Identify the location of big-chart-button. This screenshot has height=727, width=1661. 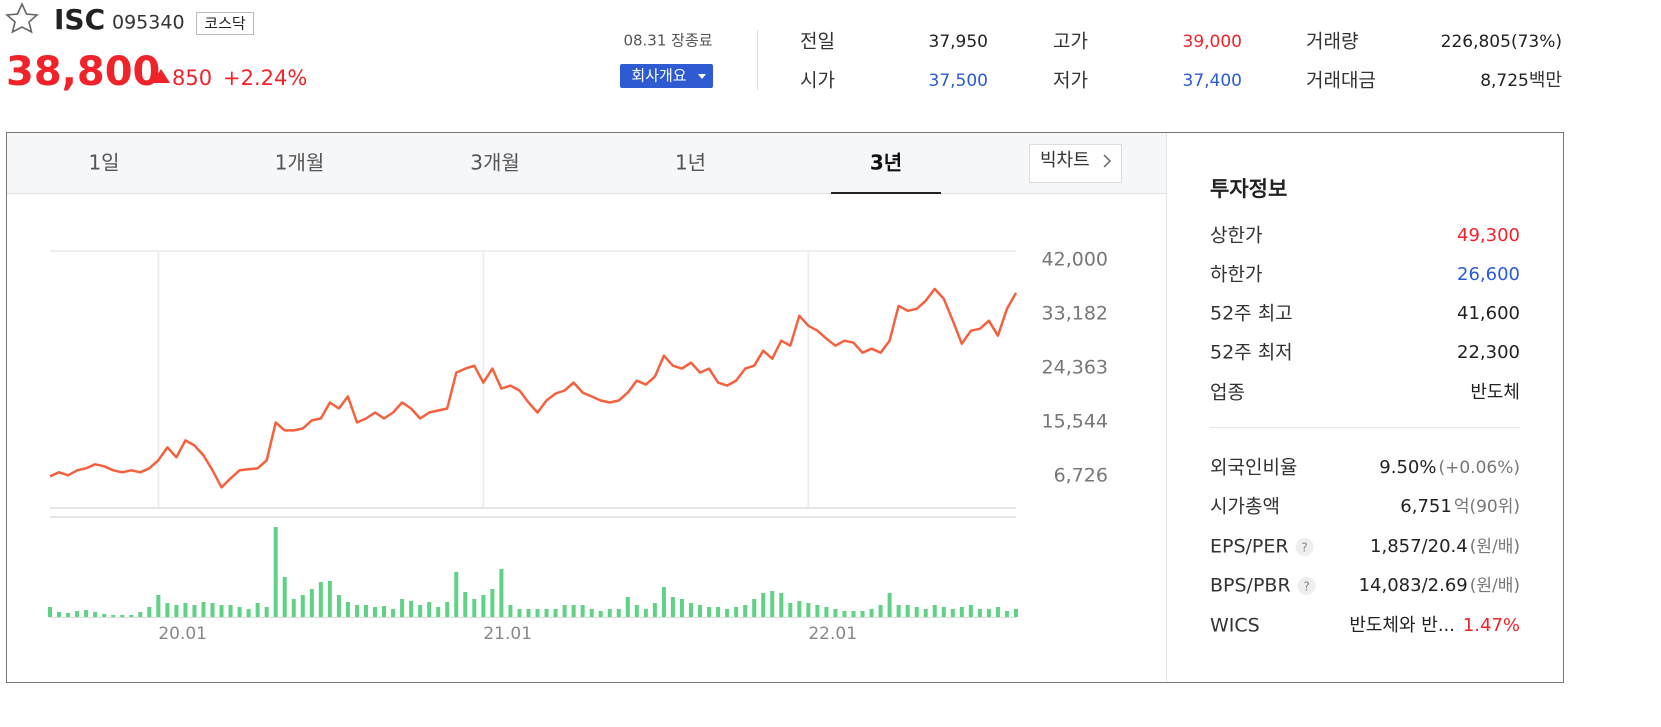
(1075, 163).